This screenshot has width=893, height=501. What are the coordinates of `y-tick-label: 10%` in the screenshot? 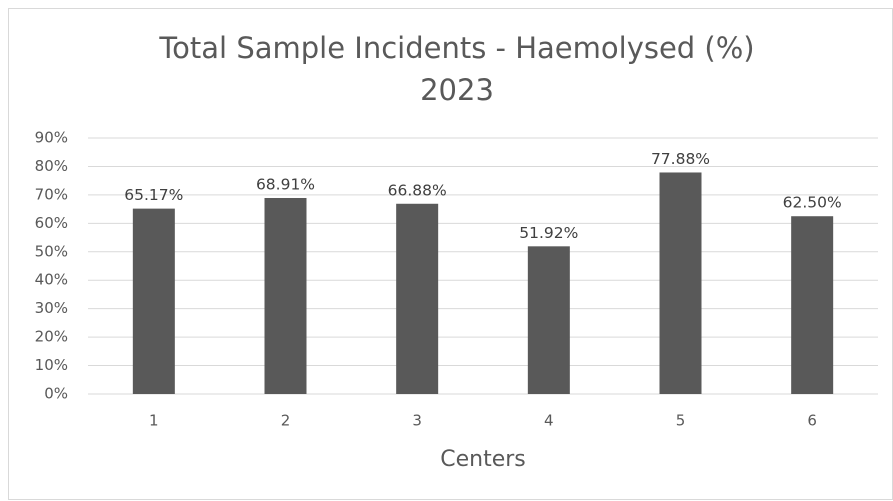 It's located at (51, 365).